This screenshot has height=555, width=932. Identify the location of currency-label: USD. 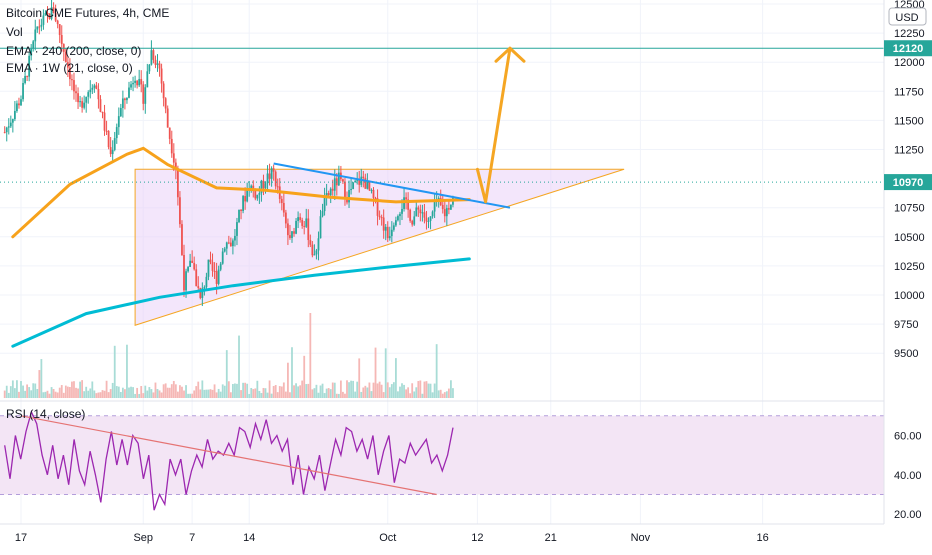
(906, 18).